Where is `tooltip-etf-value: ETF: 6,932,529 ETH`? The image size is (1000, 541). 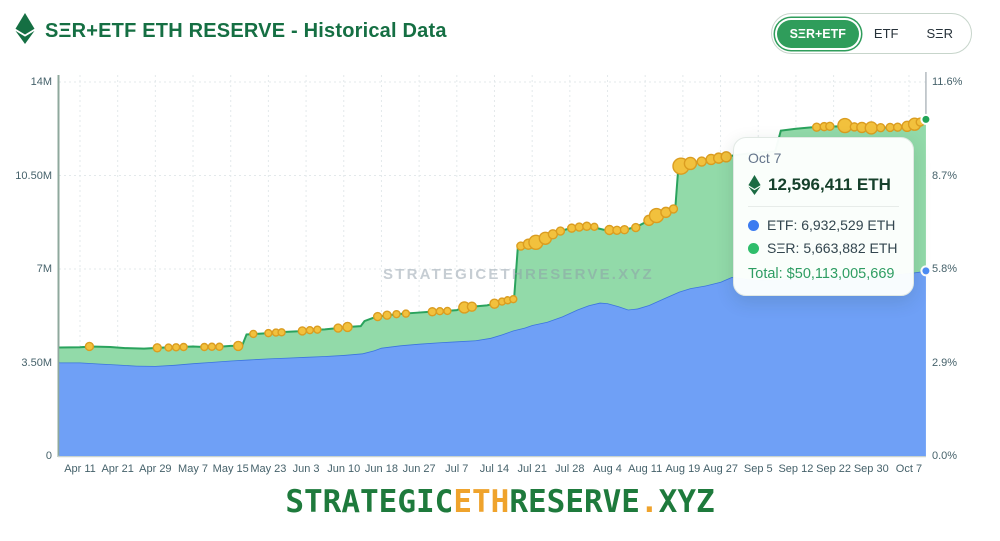
tooltip-etf-value: ETF: 6,932,529 ETH is located at coordinates (831, 225).